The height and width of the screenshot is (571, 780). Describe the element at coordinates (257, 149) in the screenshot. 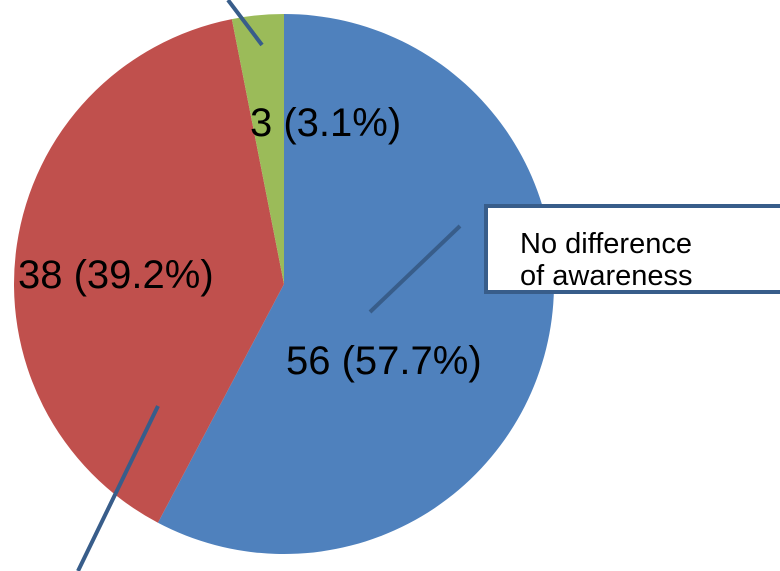

I see `pie-slice-green` at that location.